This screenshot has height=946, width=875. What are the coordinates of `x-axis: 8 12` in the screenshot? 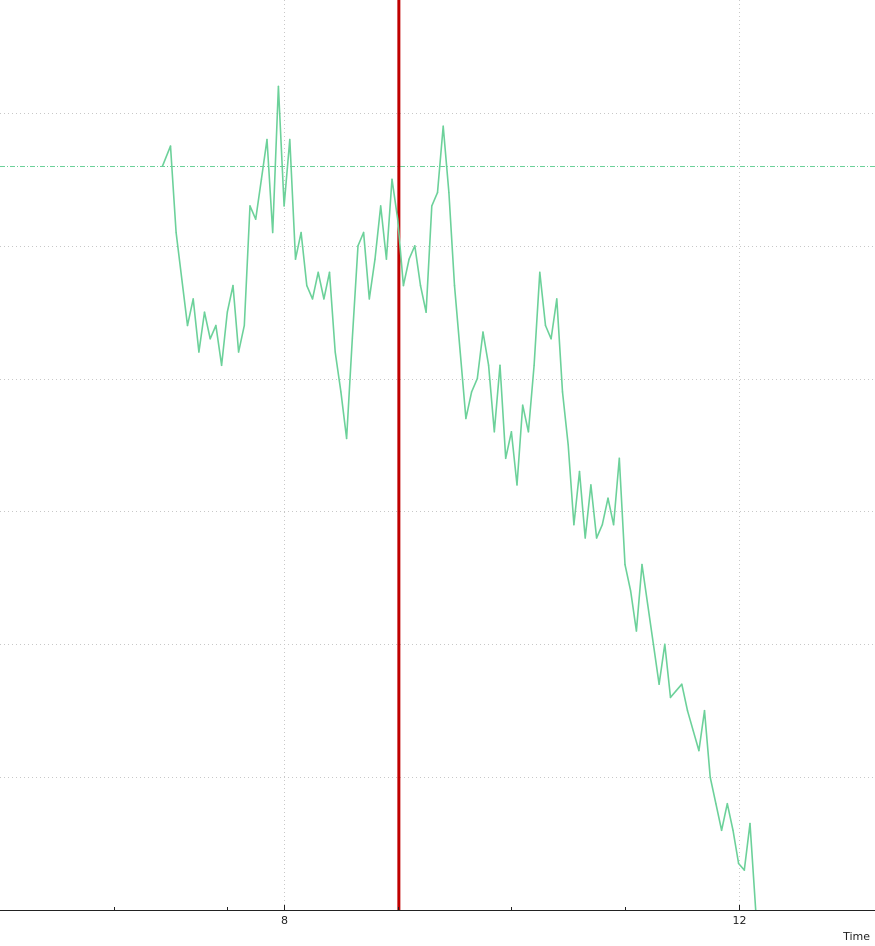 It's located at (437, 916).